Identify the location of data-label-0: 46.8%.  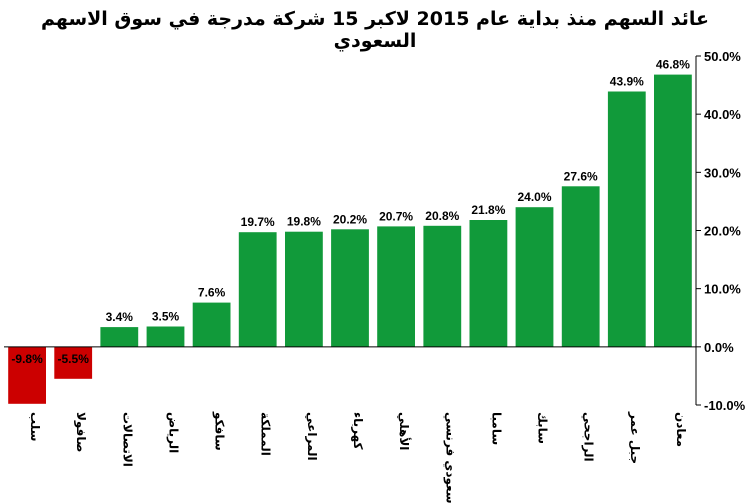
(673, 65).